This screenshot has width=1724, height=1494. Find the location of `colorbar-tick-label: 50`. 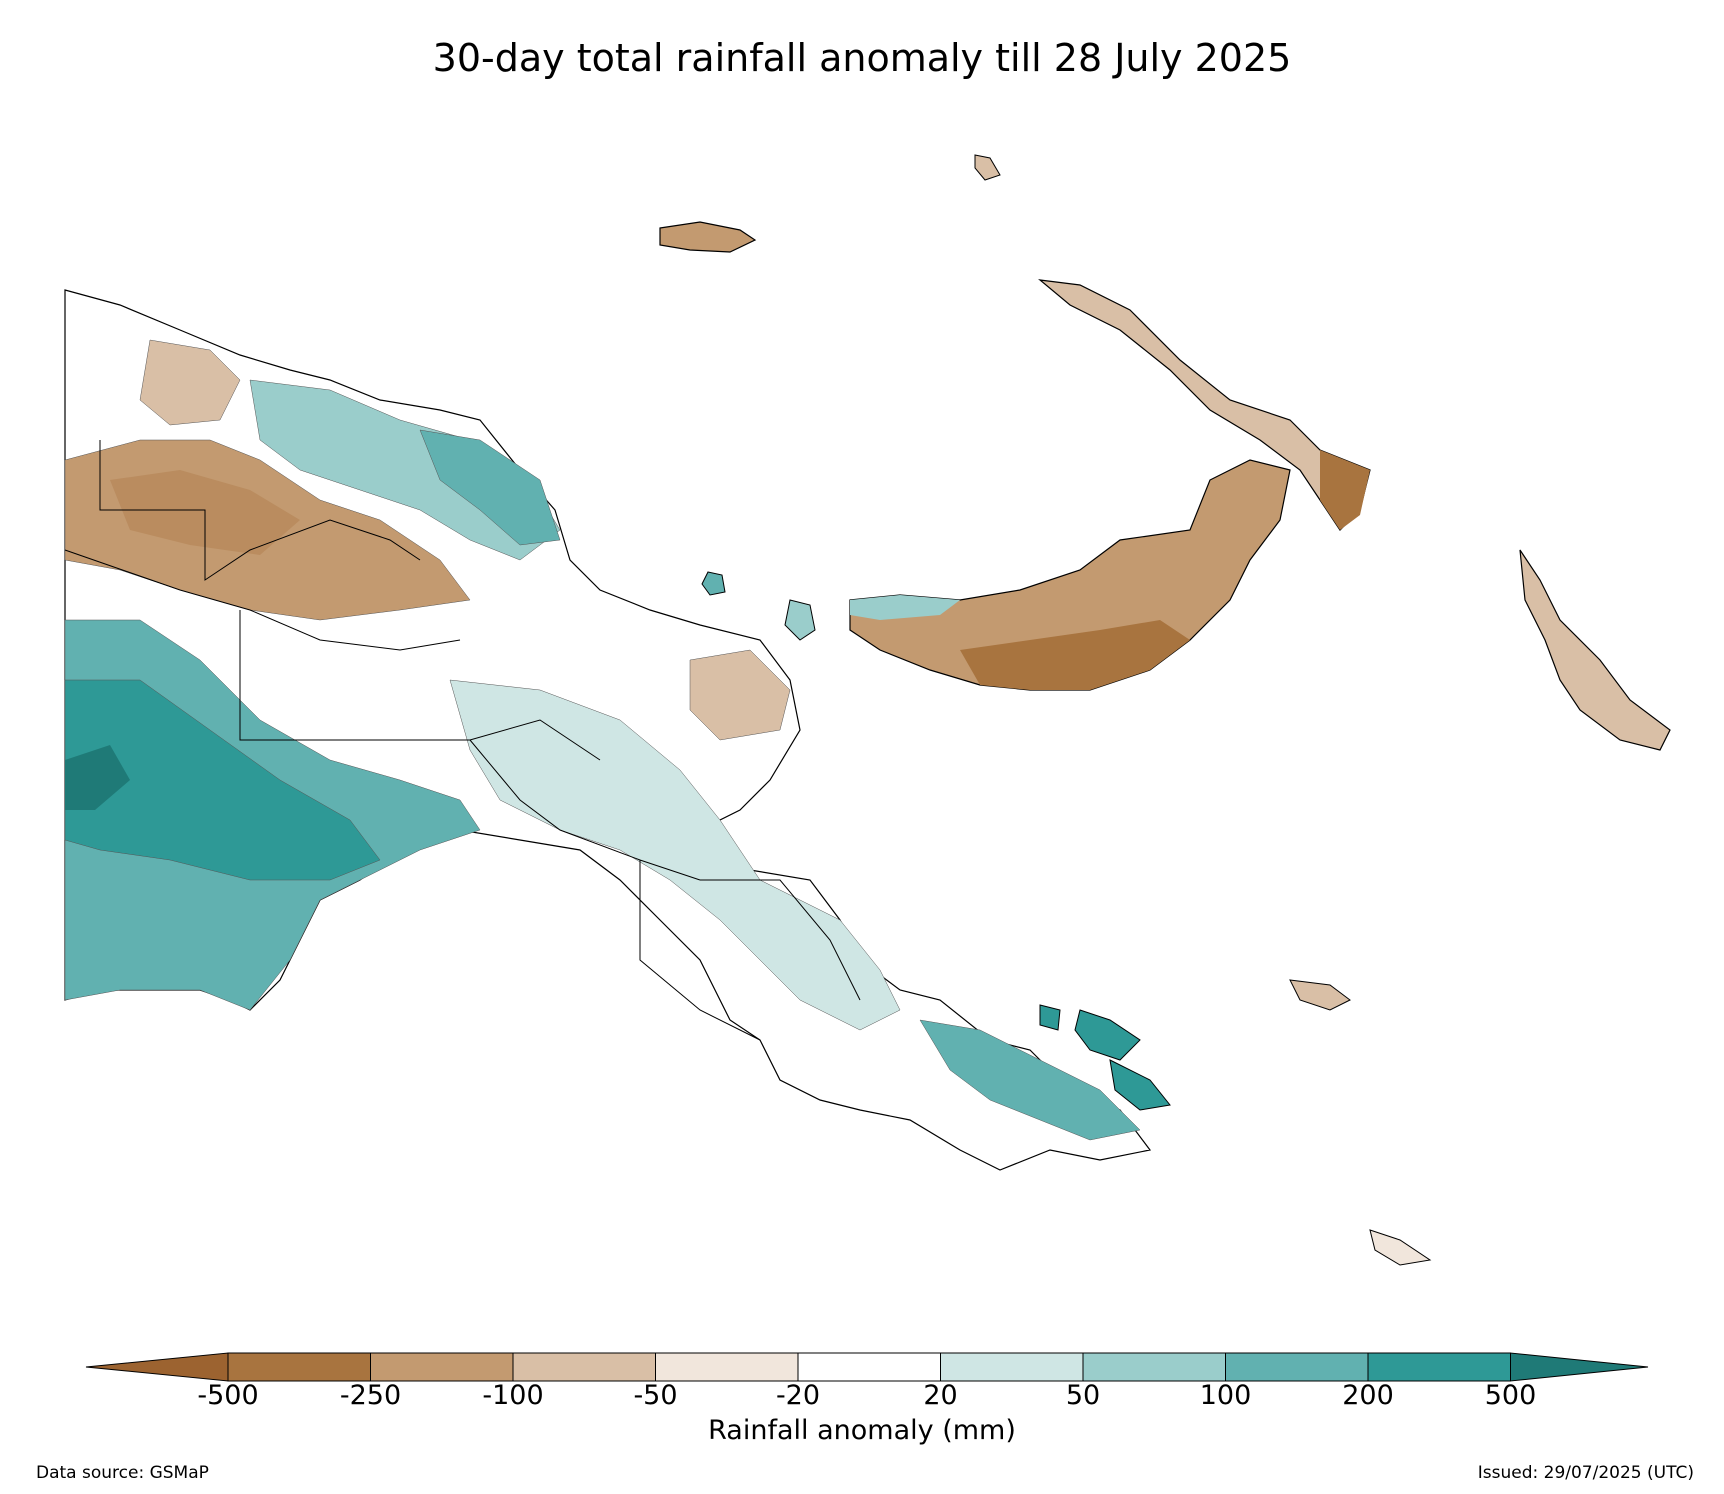

colorbar-tick-label: 50 is located at coordinates (1083, 1395).